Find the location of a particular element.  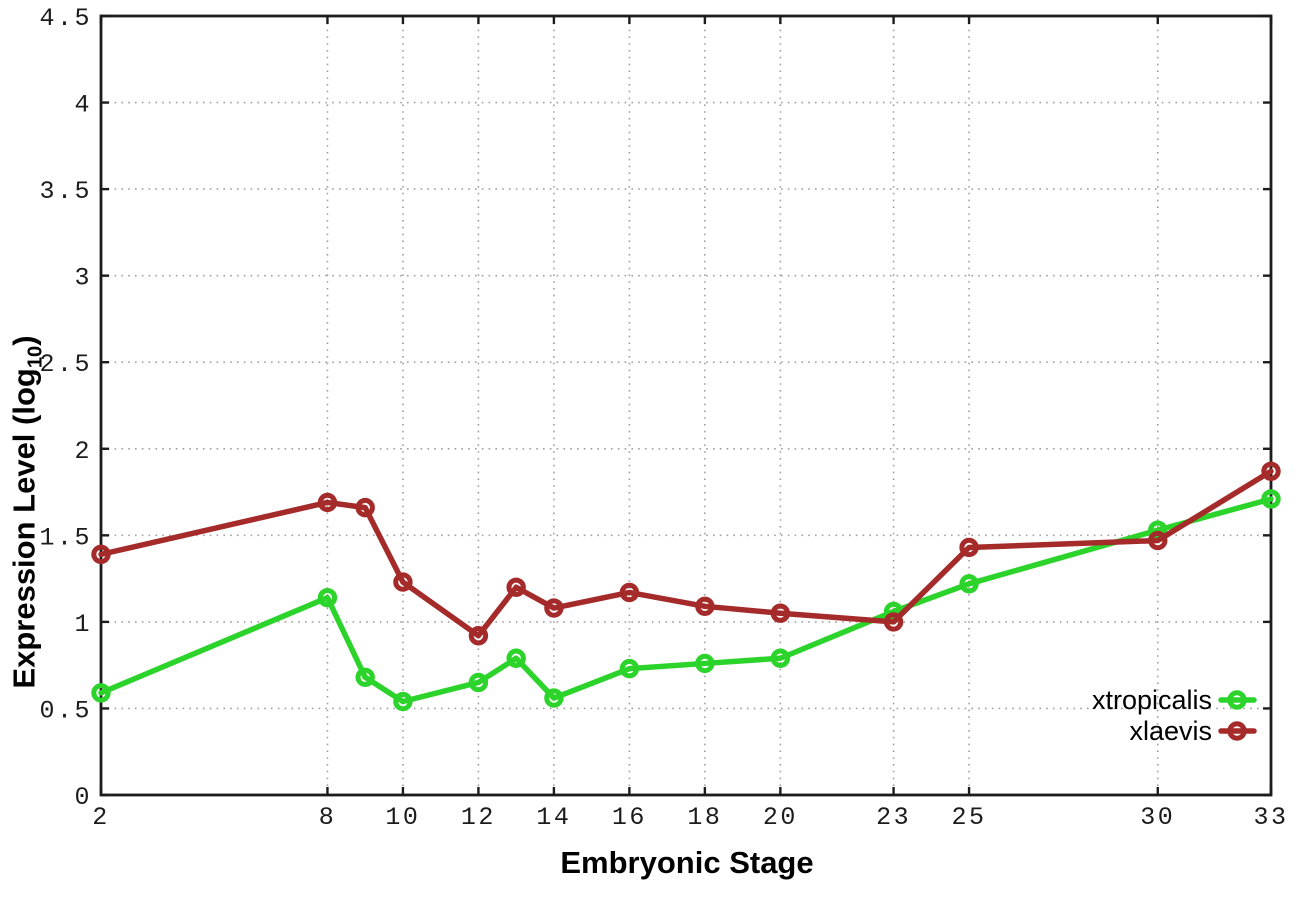

y-tick-label: 4.5 is located at coordinates (65, 18).